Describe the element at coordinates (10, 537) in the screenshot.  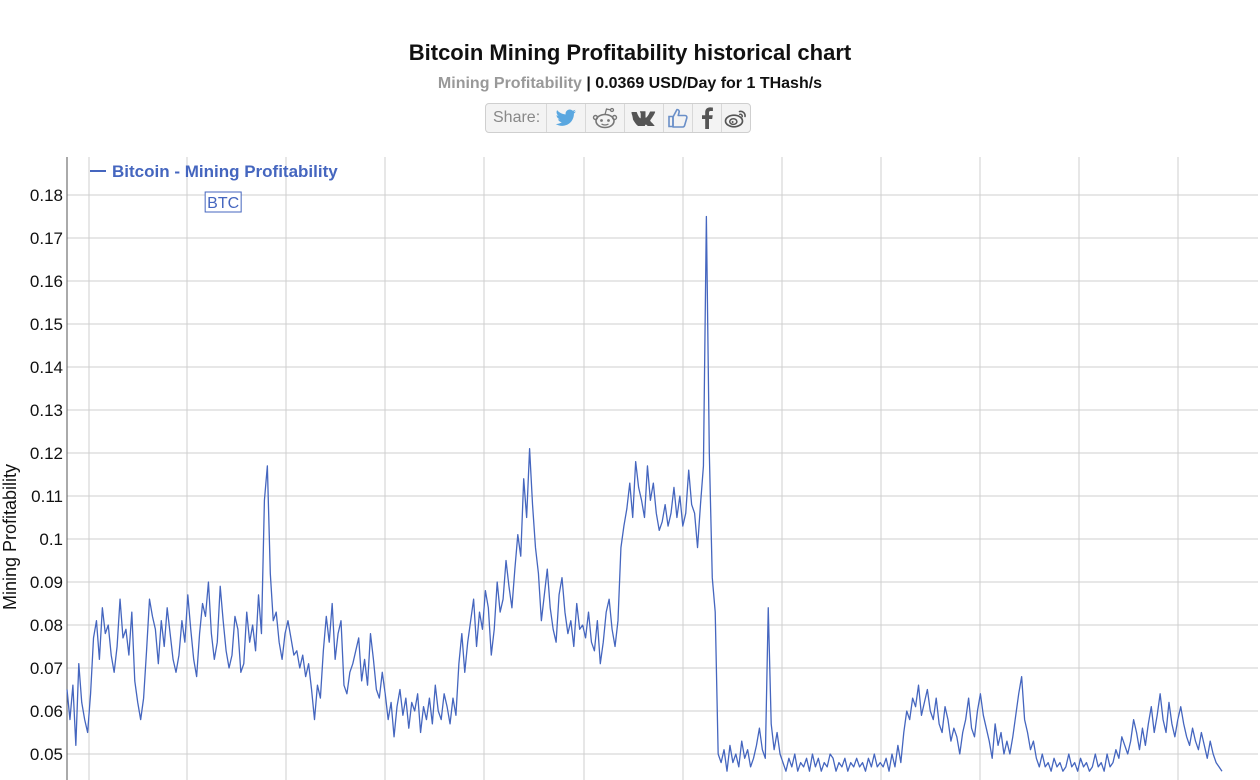
I see `y-axis-label: Mining Profitability` at that location.